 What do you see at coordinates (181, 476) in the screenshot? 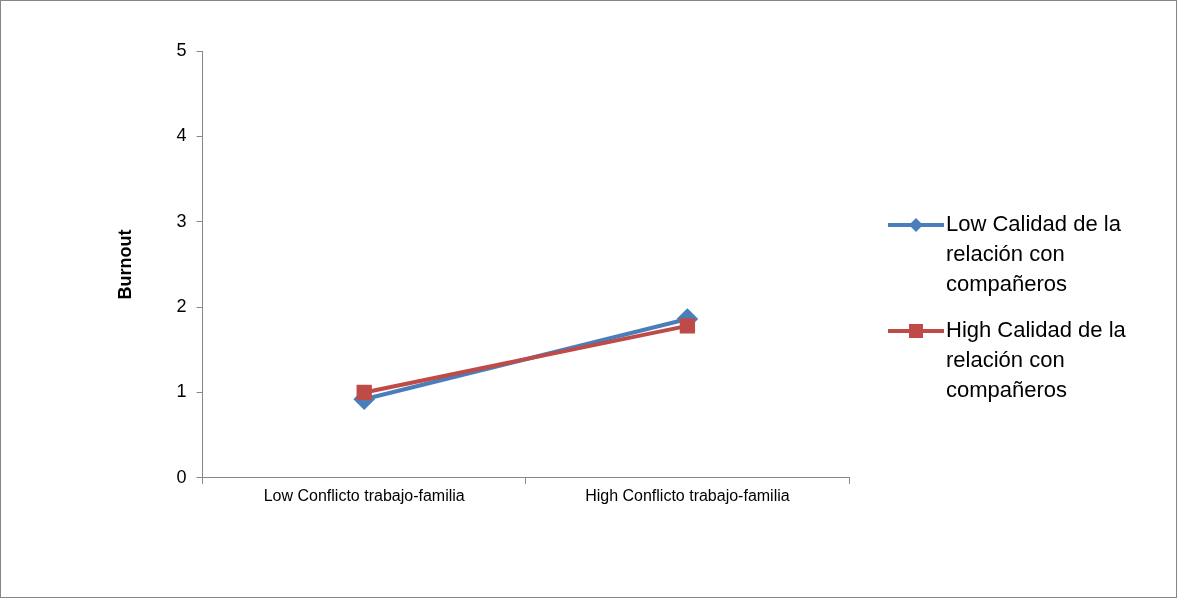
I see `y-tick-label: 0` at bounding box center [181, 476].